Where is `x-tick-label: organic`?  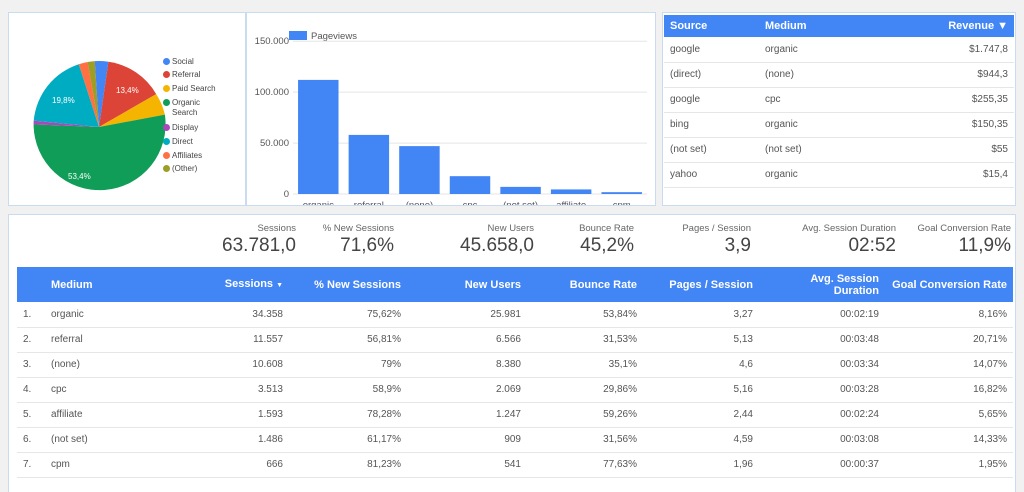
x-tick-label: organic is located at coordinates (318, 202).